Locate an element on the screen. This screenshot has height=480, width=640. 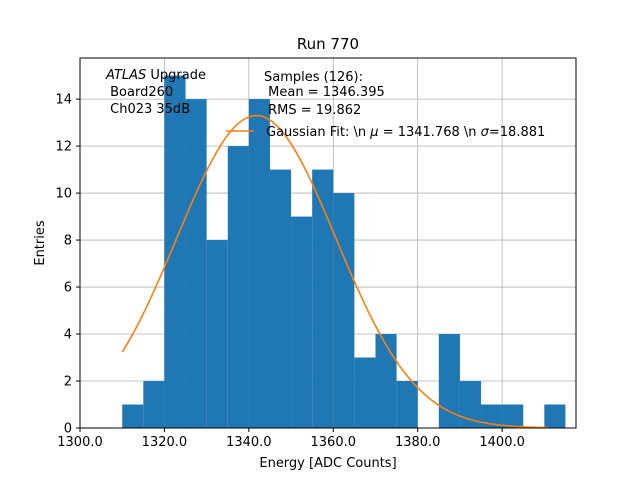
atlas-annotation: ATLAS Upgrade Board260 Ch023 35dB is located at coordinates (155, 92).